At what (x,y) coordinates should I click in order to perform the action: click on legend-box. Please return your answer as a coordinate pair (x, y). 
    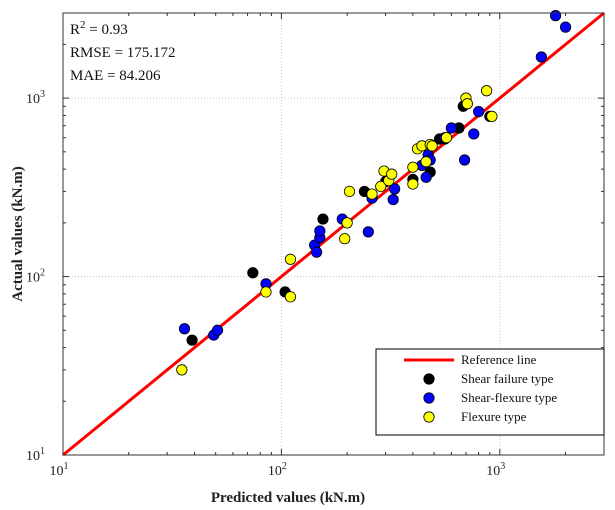
    Looking at the image, I should click on (490, 392).